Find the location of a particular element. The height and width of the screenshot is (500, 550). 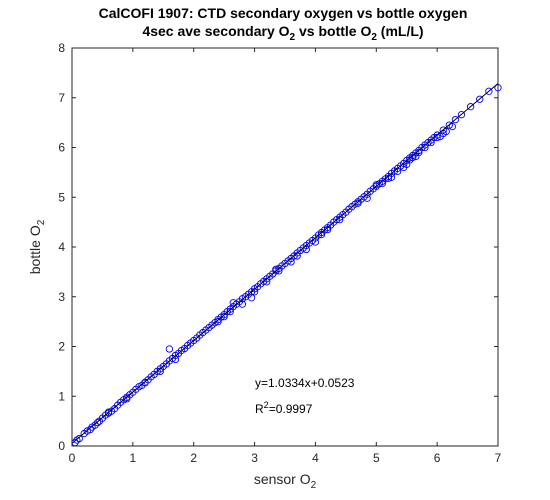

fit-equation: y=1.0334x+0.0523 is located at coordinates (305, 383).